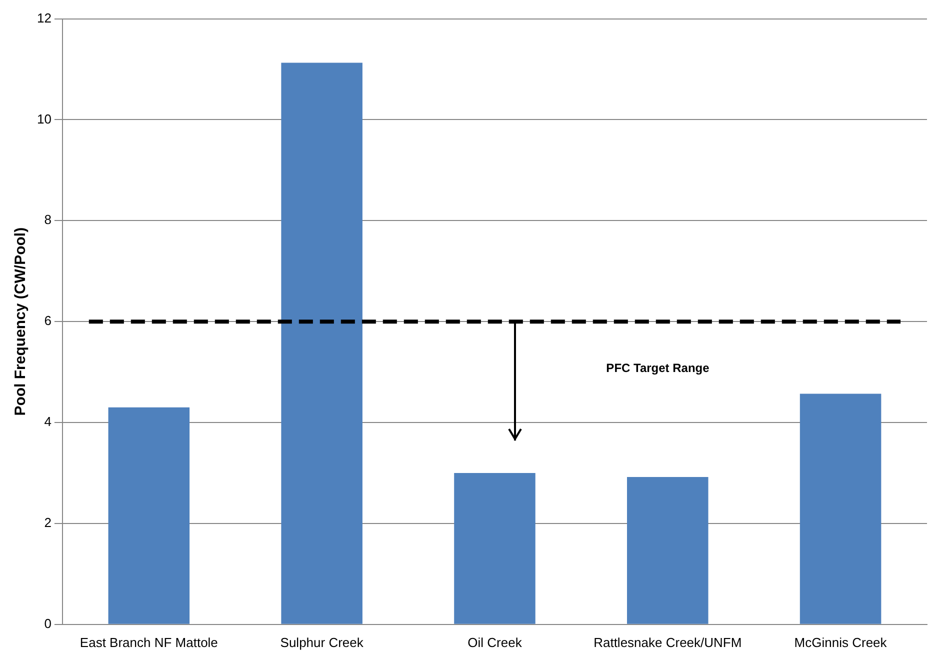 Image resolution: width=945 pixels, height=662 pixels. I want to click on y-axis-title: Pool Frequency (CW/Pool), so click(21, 321).